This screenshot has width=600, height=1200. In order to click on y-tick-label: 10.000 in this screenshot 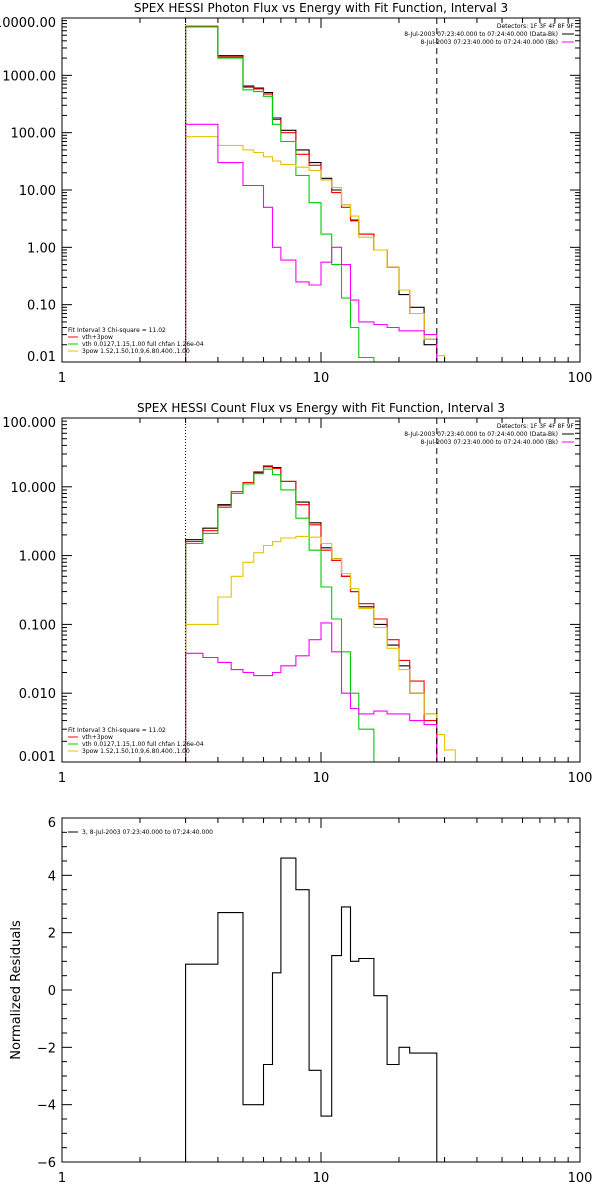, I will do `click(34, 488)`.